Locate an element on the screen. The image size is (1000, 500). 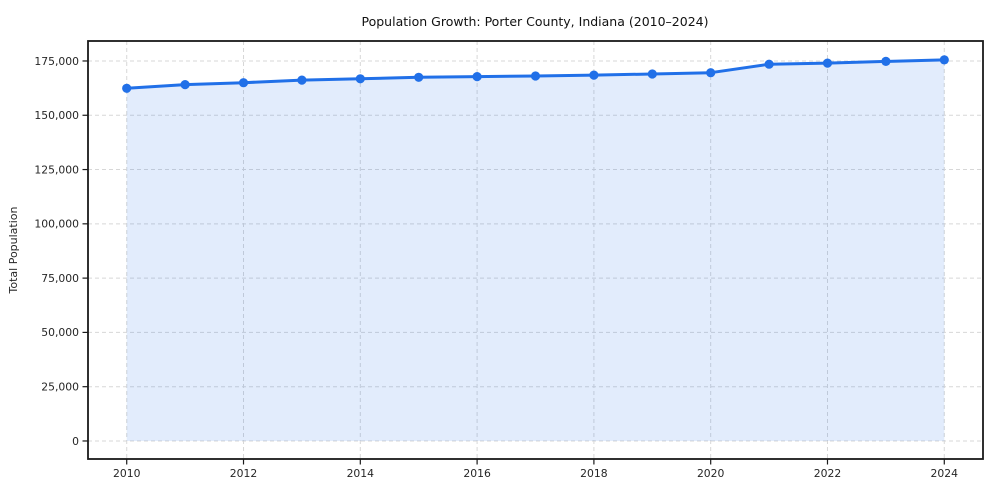
y-tick-label: 50,000 is located at coordinates (60, 332).